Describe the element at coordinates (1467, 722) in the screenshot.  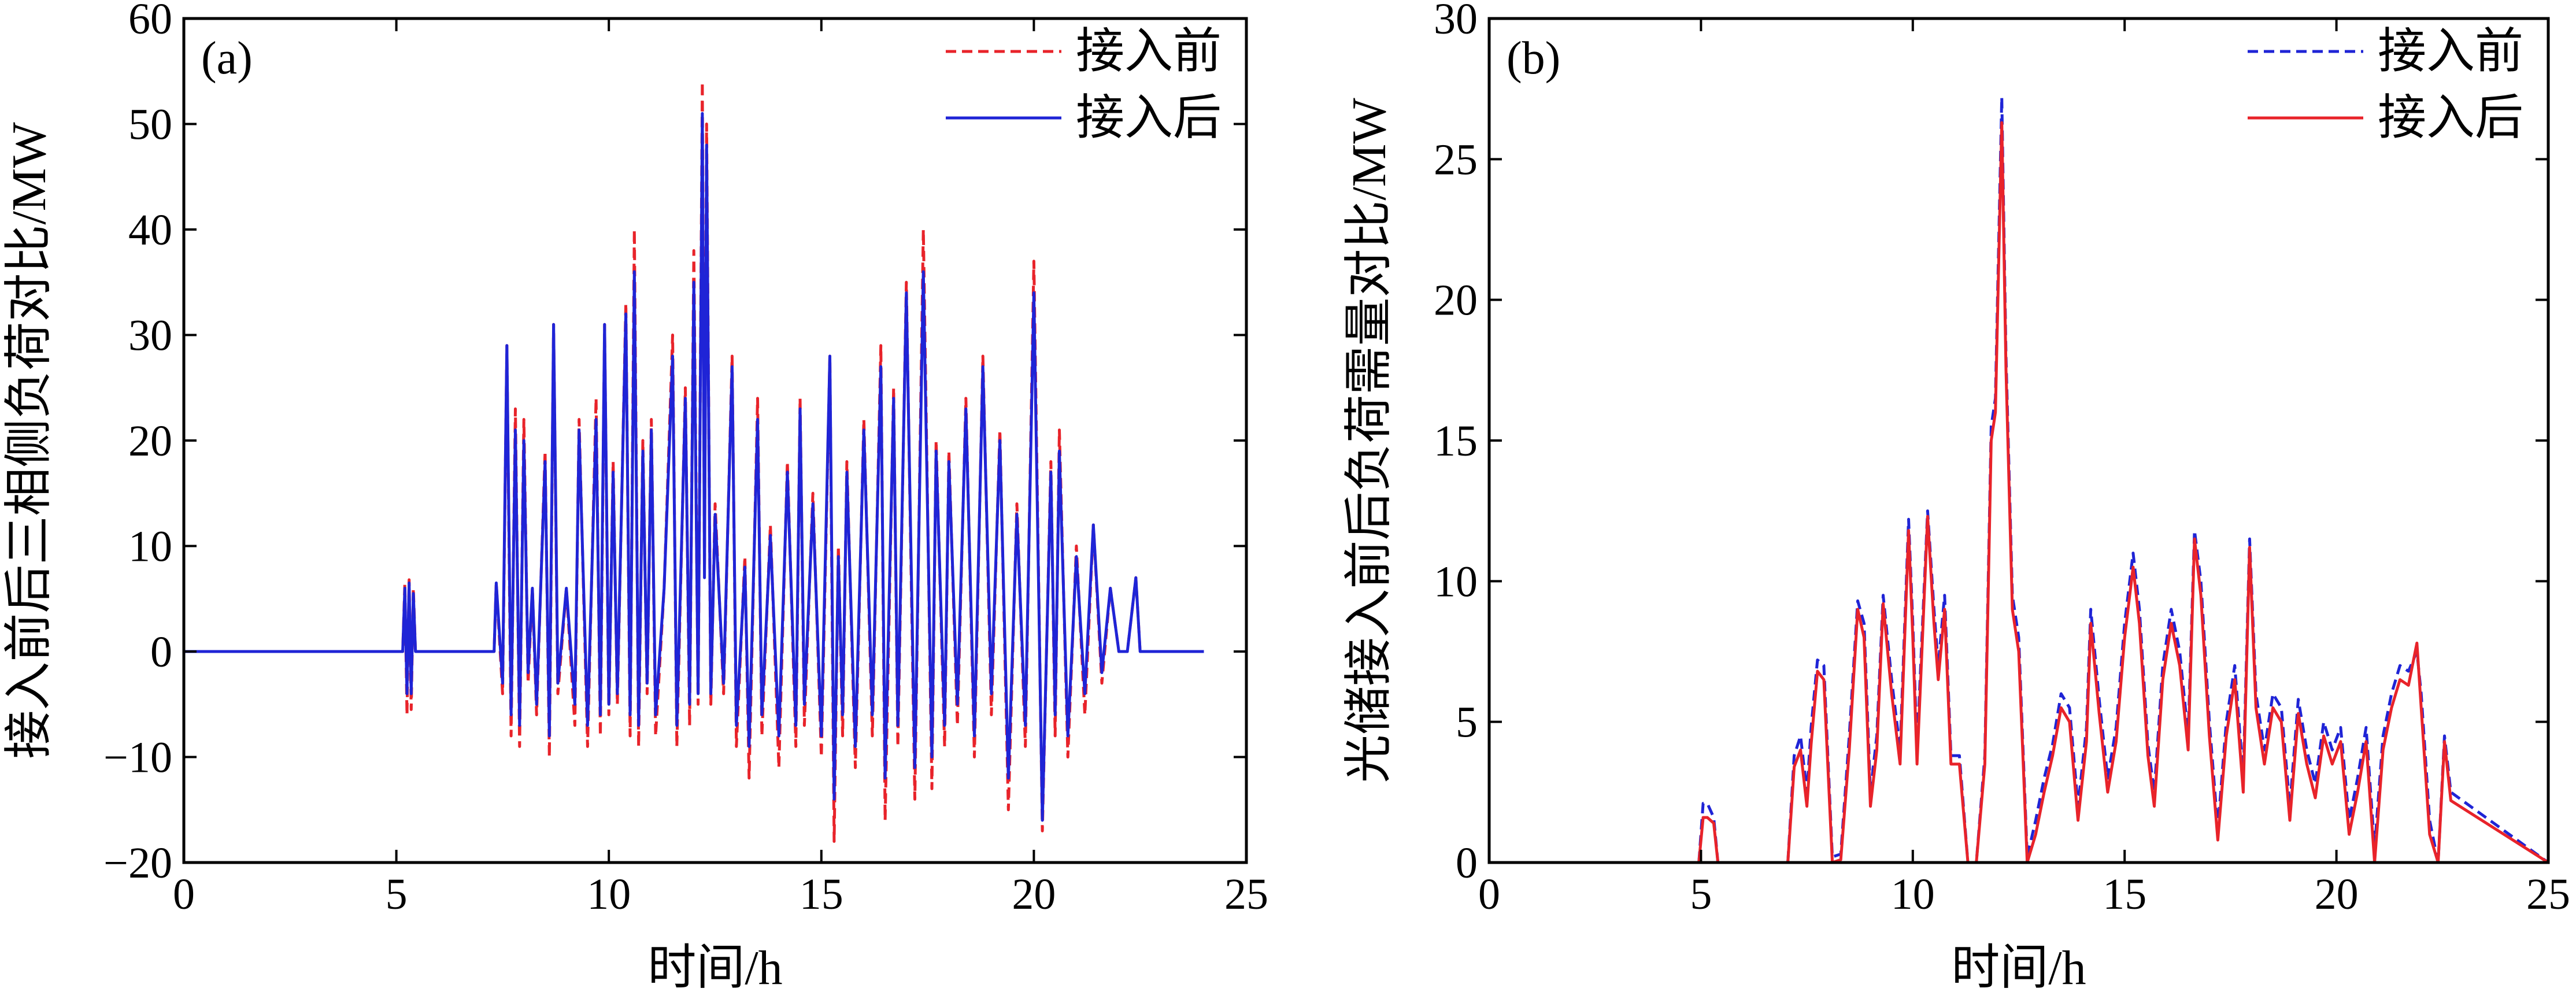
I see `y-tick-label: 5` at that location.